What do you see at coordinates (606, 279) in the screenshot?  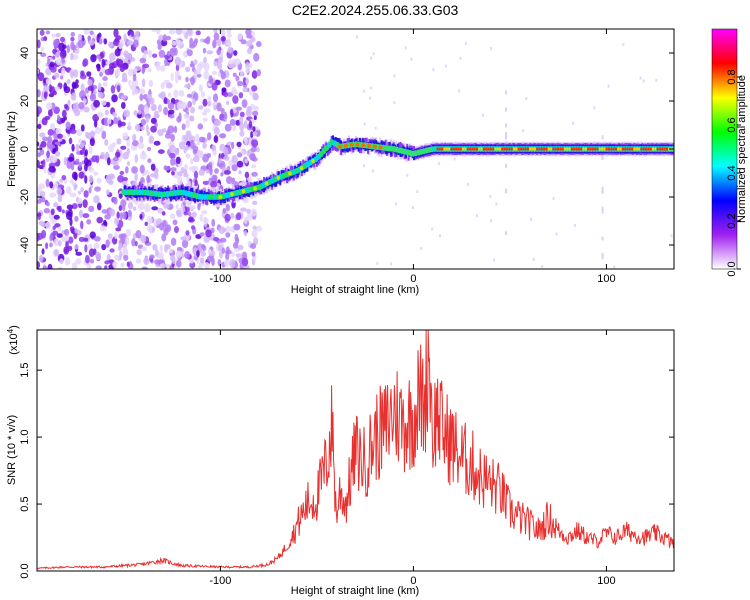 I see `spectrogram-x-tick-label: 100` at bounding box center [606, 279].